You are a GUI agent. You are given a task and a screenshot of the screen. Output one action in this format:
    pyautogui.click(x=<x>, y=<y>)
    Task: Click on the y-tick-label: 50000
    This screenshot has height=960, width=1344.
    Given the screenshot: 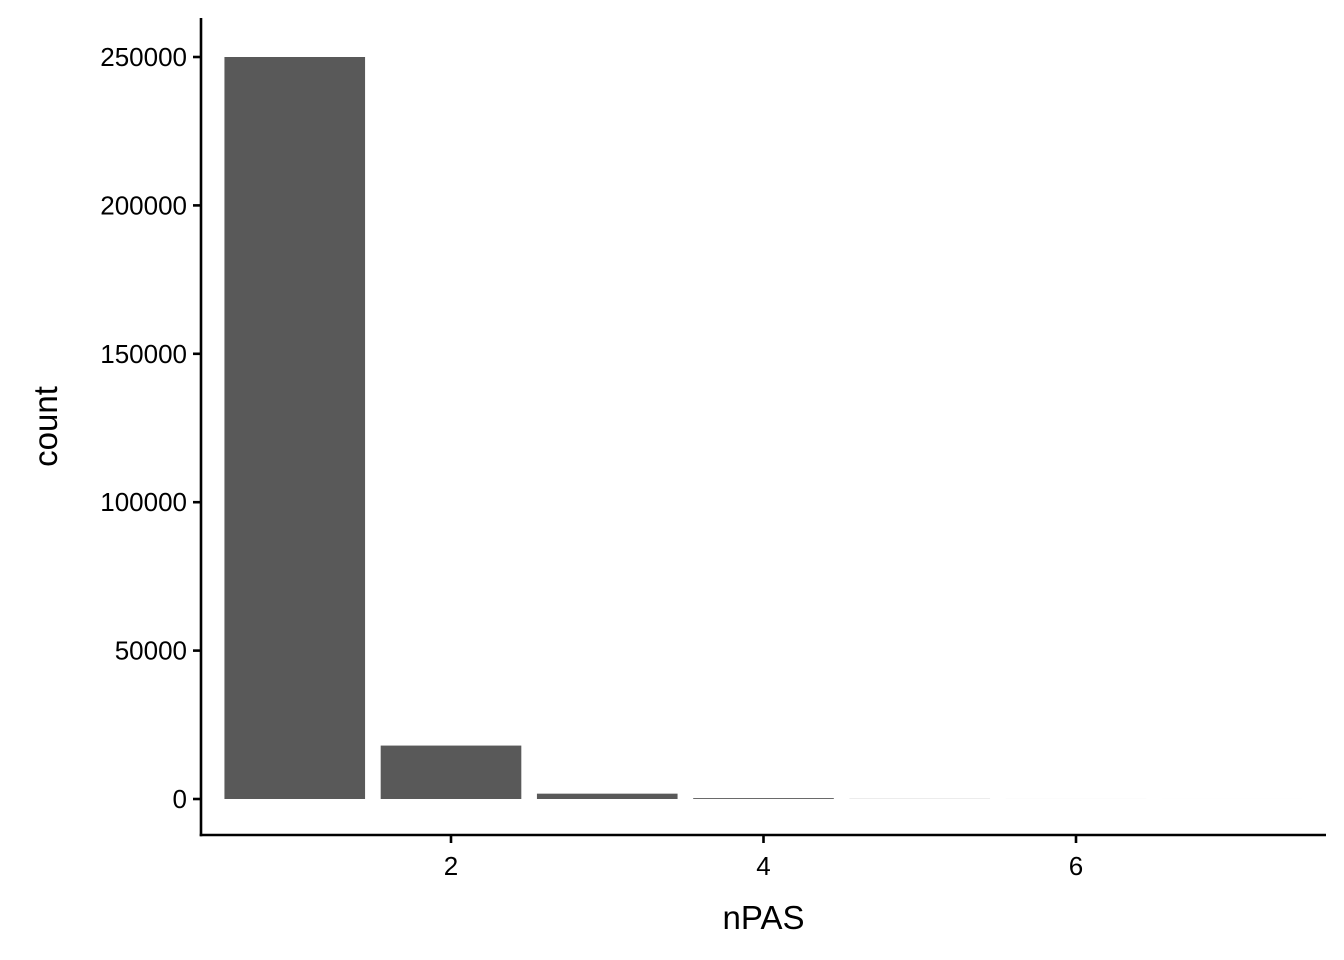 What is the action you would take?
    pyautogui.click(x=151, y=651)
    